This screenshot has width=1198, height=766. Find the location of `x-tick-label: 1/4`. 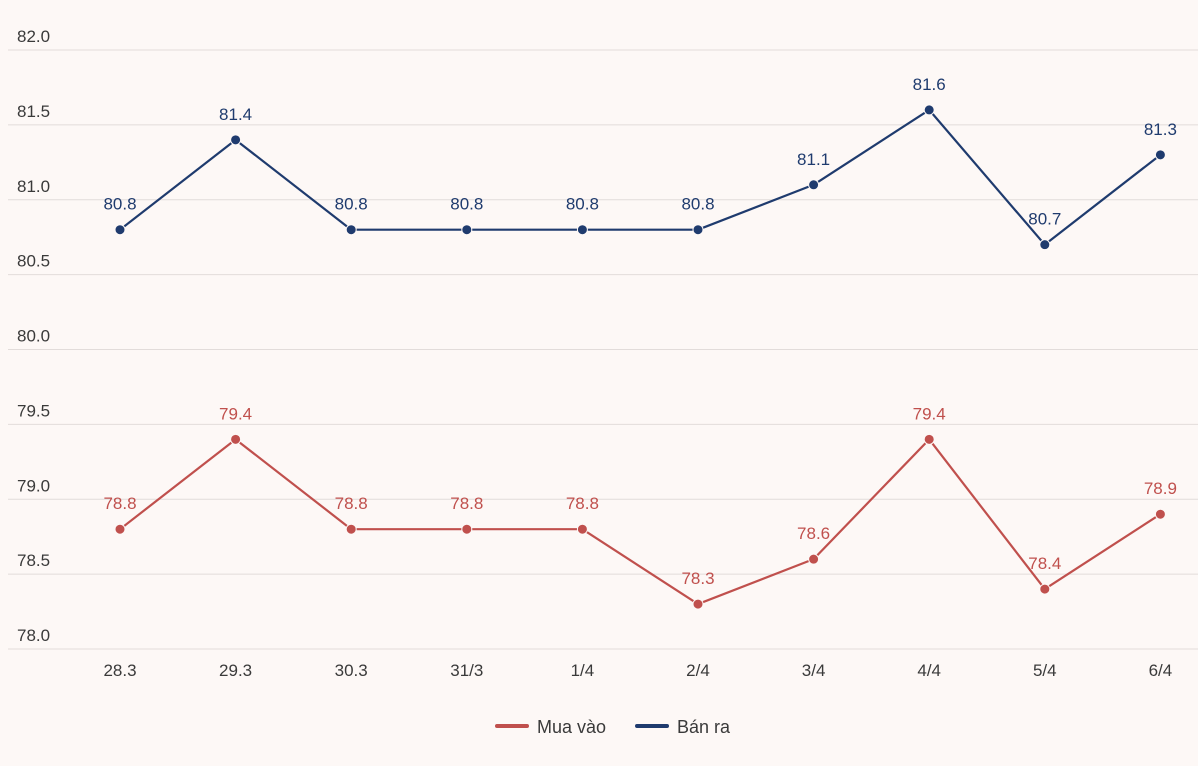

x-tick-label: 1/4 is located at coordinates (583, 670).